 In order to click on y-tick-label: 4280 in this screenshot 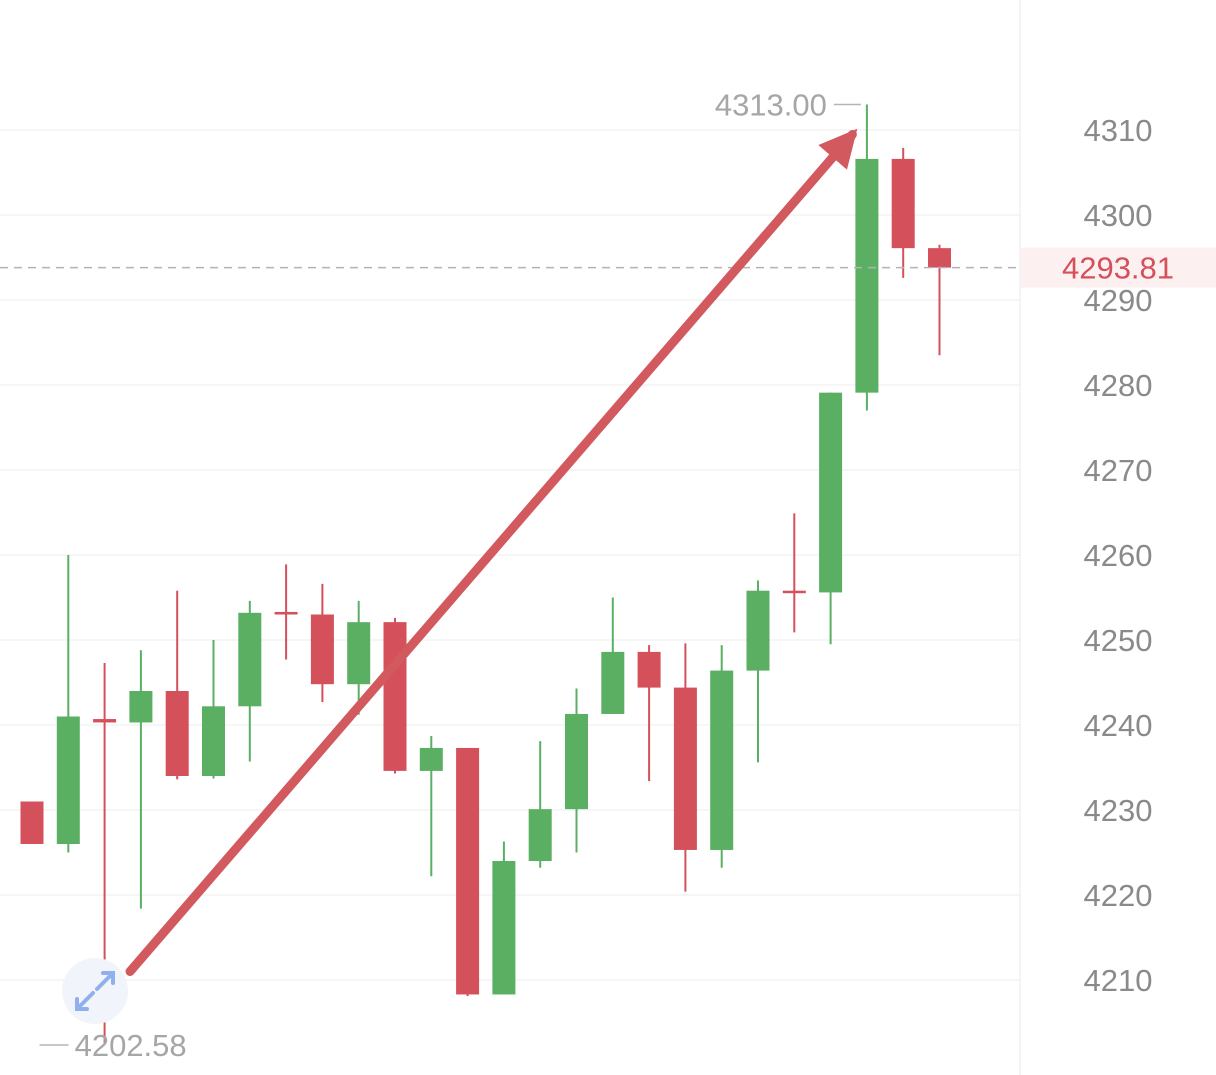, I will do `click(1118, 385)`.